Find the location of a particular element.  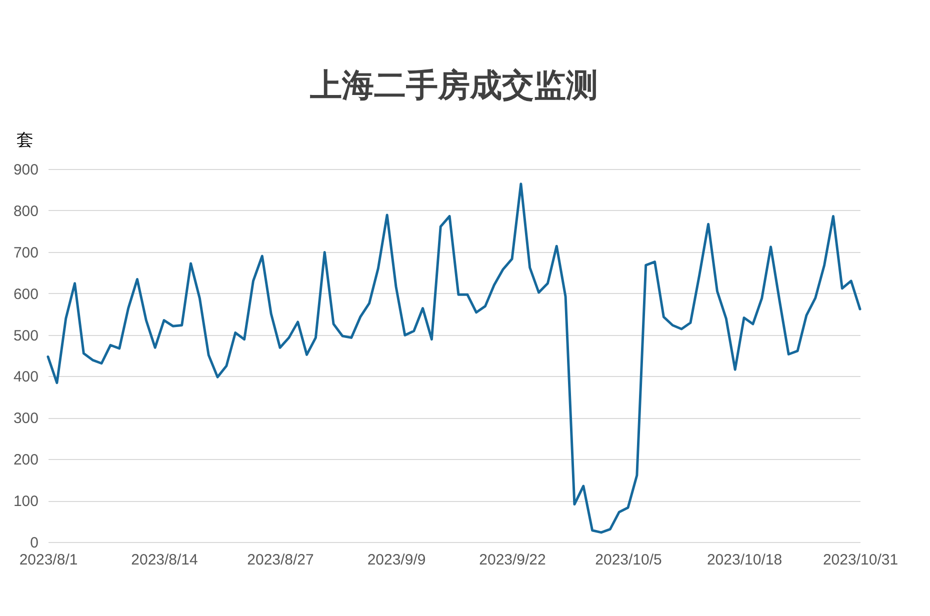

y-axis-title: 套 is located at coordinates (25, 140).